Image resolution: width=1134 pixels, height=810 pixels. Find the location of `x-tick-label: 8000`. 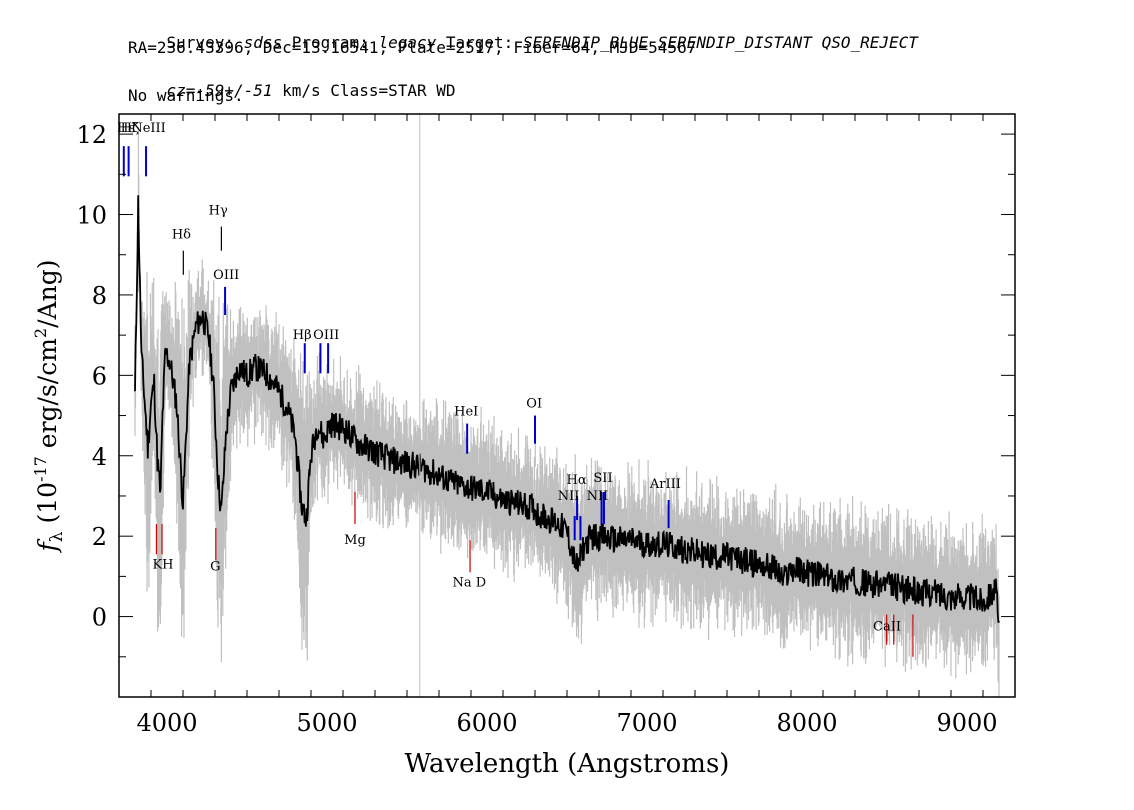

x-tick-label: 8000 is located at coordinates (806, 723).